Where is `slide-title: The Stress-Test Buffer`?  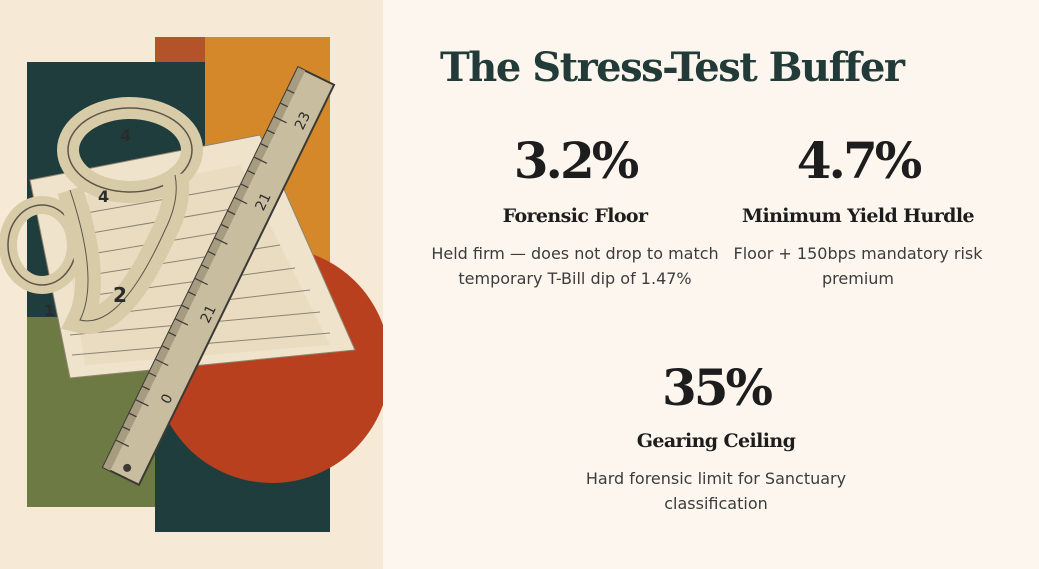
slide-title: The Stress-Test Buffer is located at coordinates (672, 67).